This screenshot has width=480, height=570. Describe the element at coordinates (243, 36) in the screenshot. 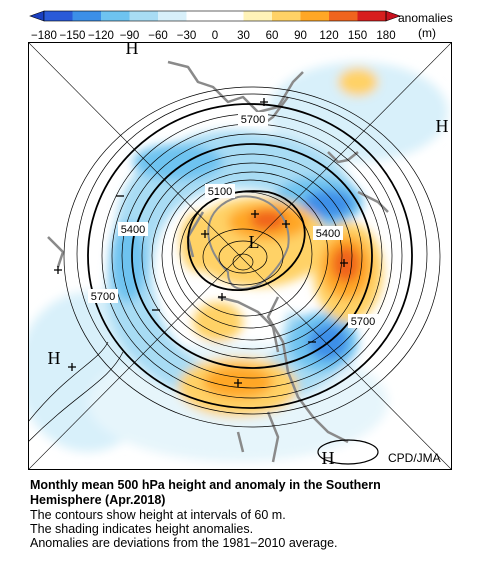

I see `colorbar-tick-label: 30` at that location.